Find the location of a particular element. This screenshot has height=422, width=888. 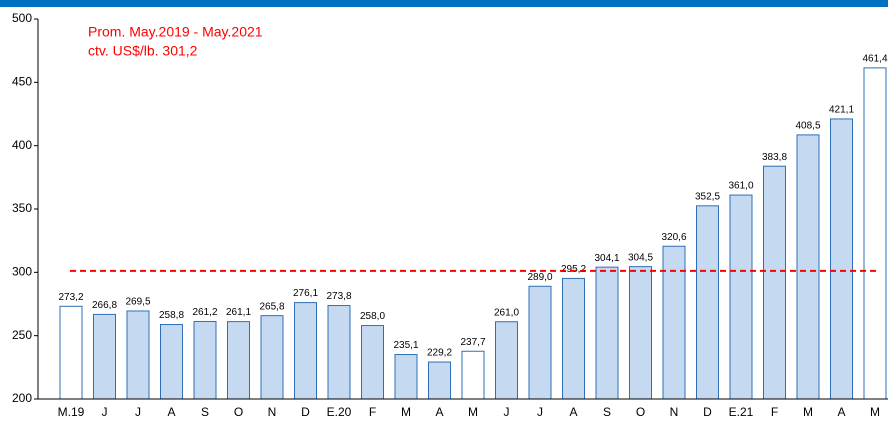

y-tick-label: 400 is located at coordinates (22, 145).